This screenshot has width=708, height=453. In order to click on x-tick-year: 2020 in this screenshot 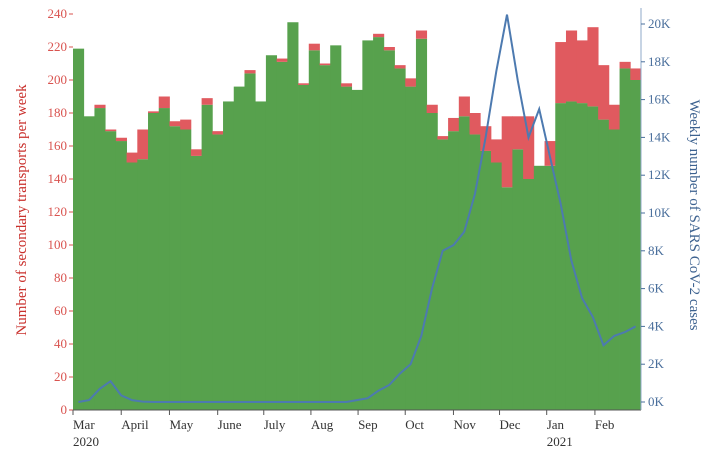, I will do `click(86, 441)`.